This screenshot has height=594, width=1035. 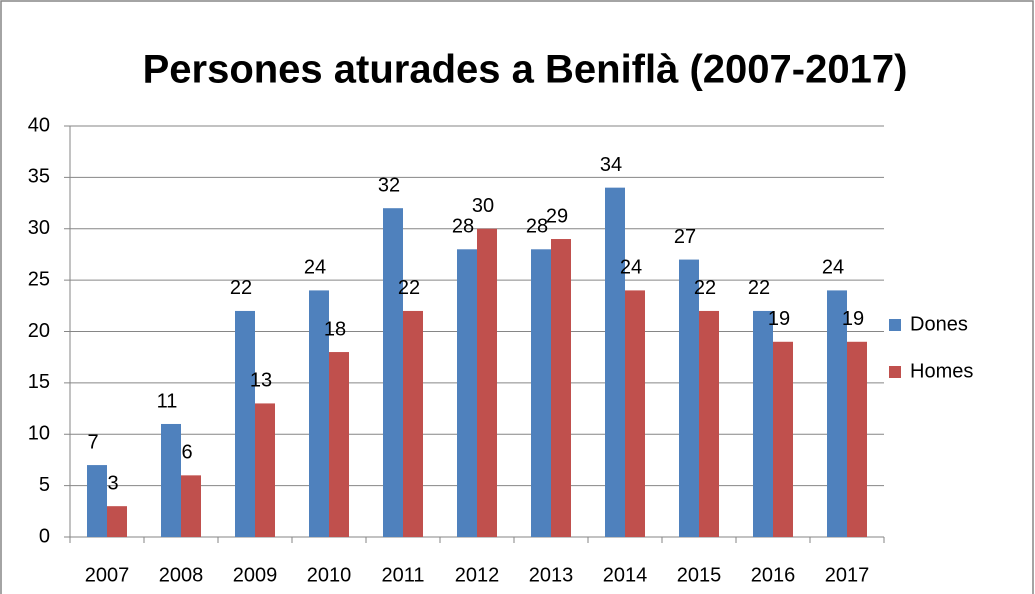 I want to click on data-label: 13, so click(x=261, y=381).